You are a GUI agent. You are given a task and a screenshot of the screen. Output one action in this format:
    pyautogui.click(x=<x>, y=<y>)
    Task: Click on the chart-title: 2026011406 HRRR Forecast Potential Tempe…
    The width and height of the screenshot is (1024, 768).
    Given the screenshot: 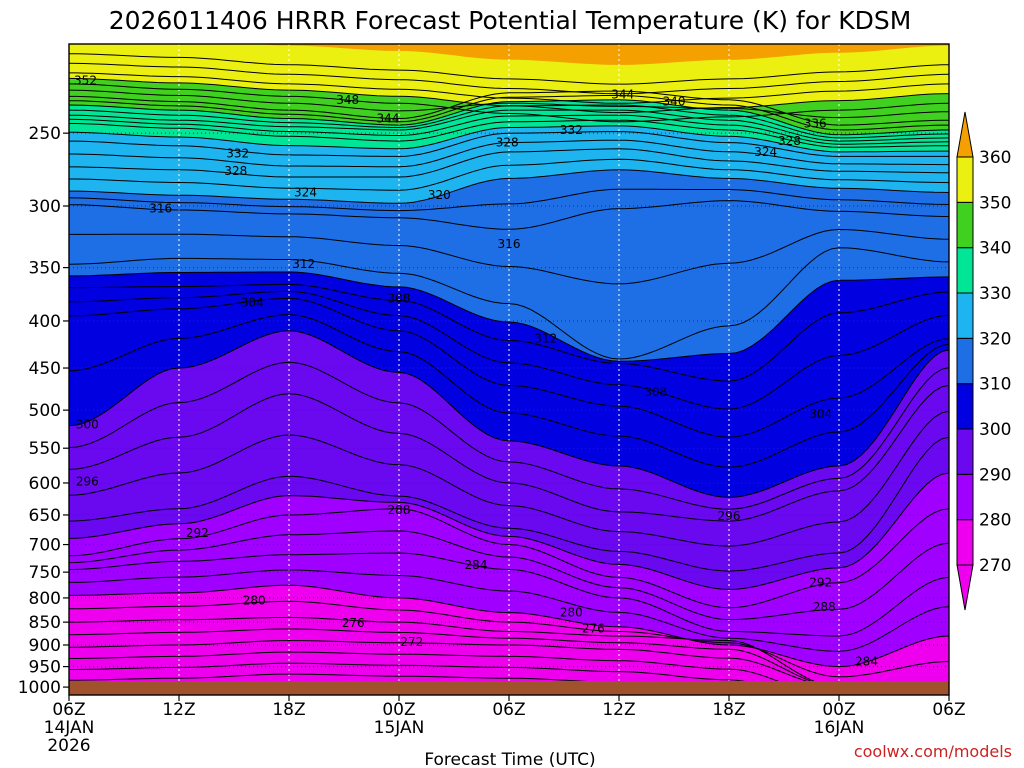 What is the action you would take?
    pyautogui.click(x=510, y=20)
    